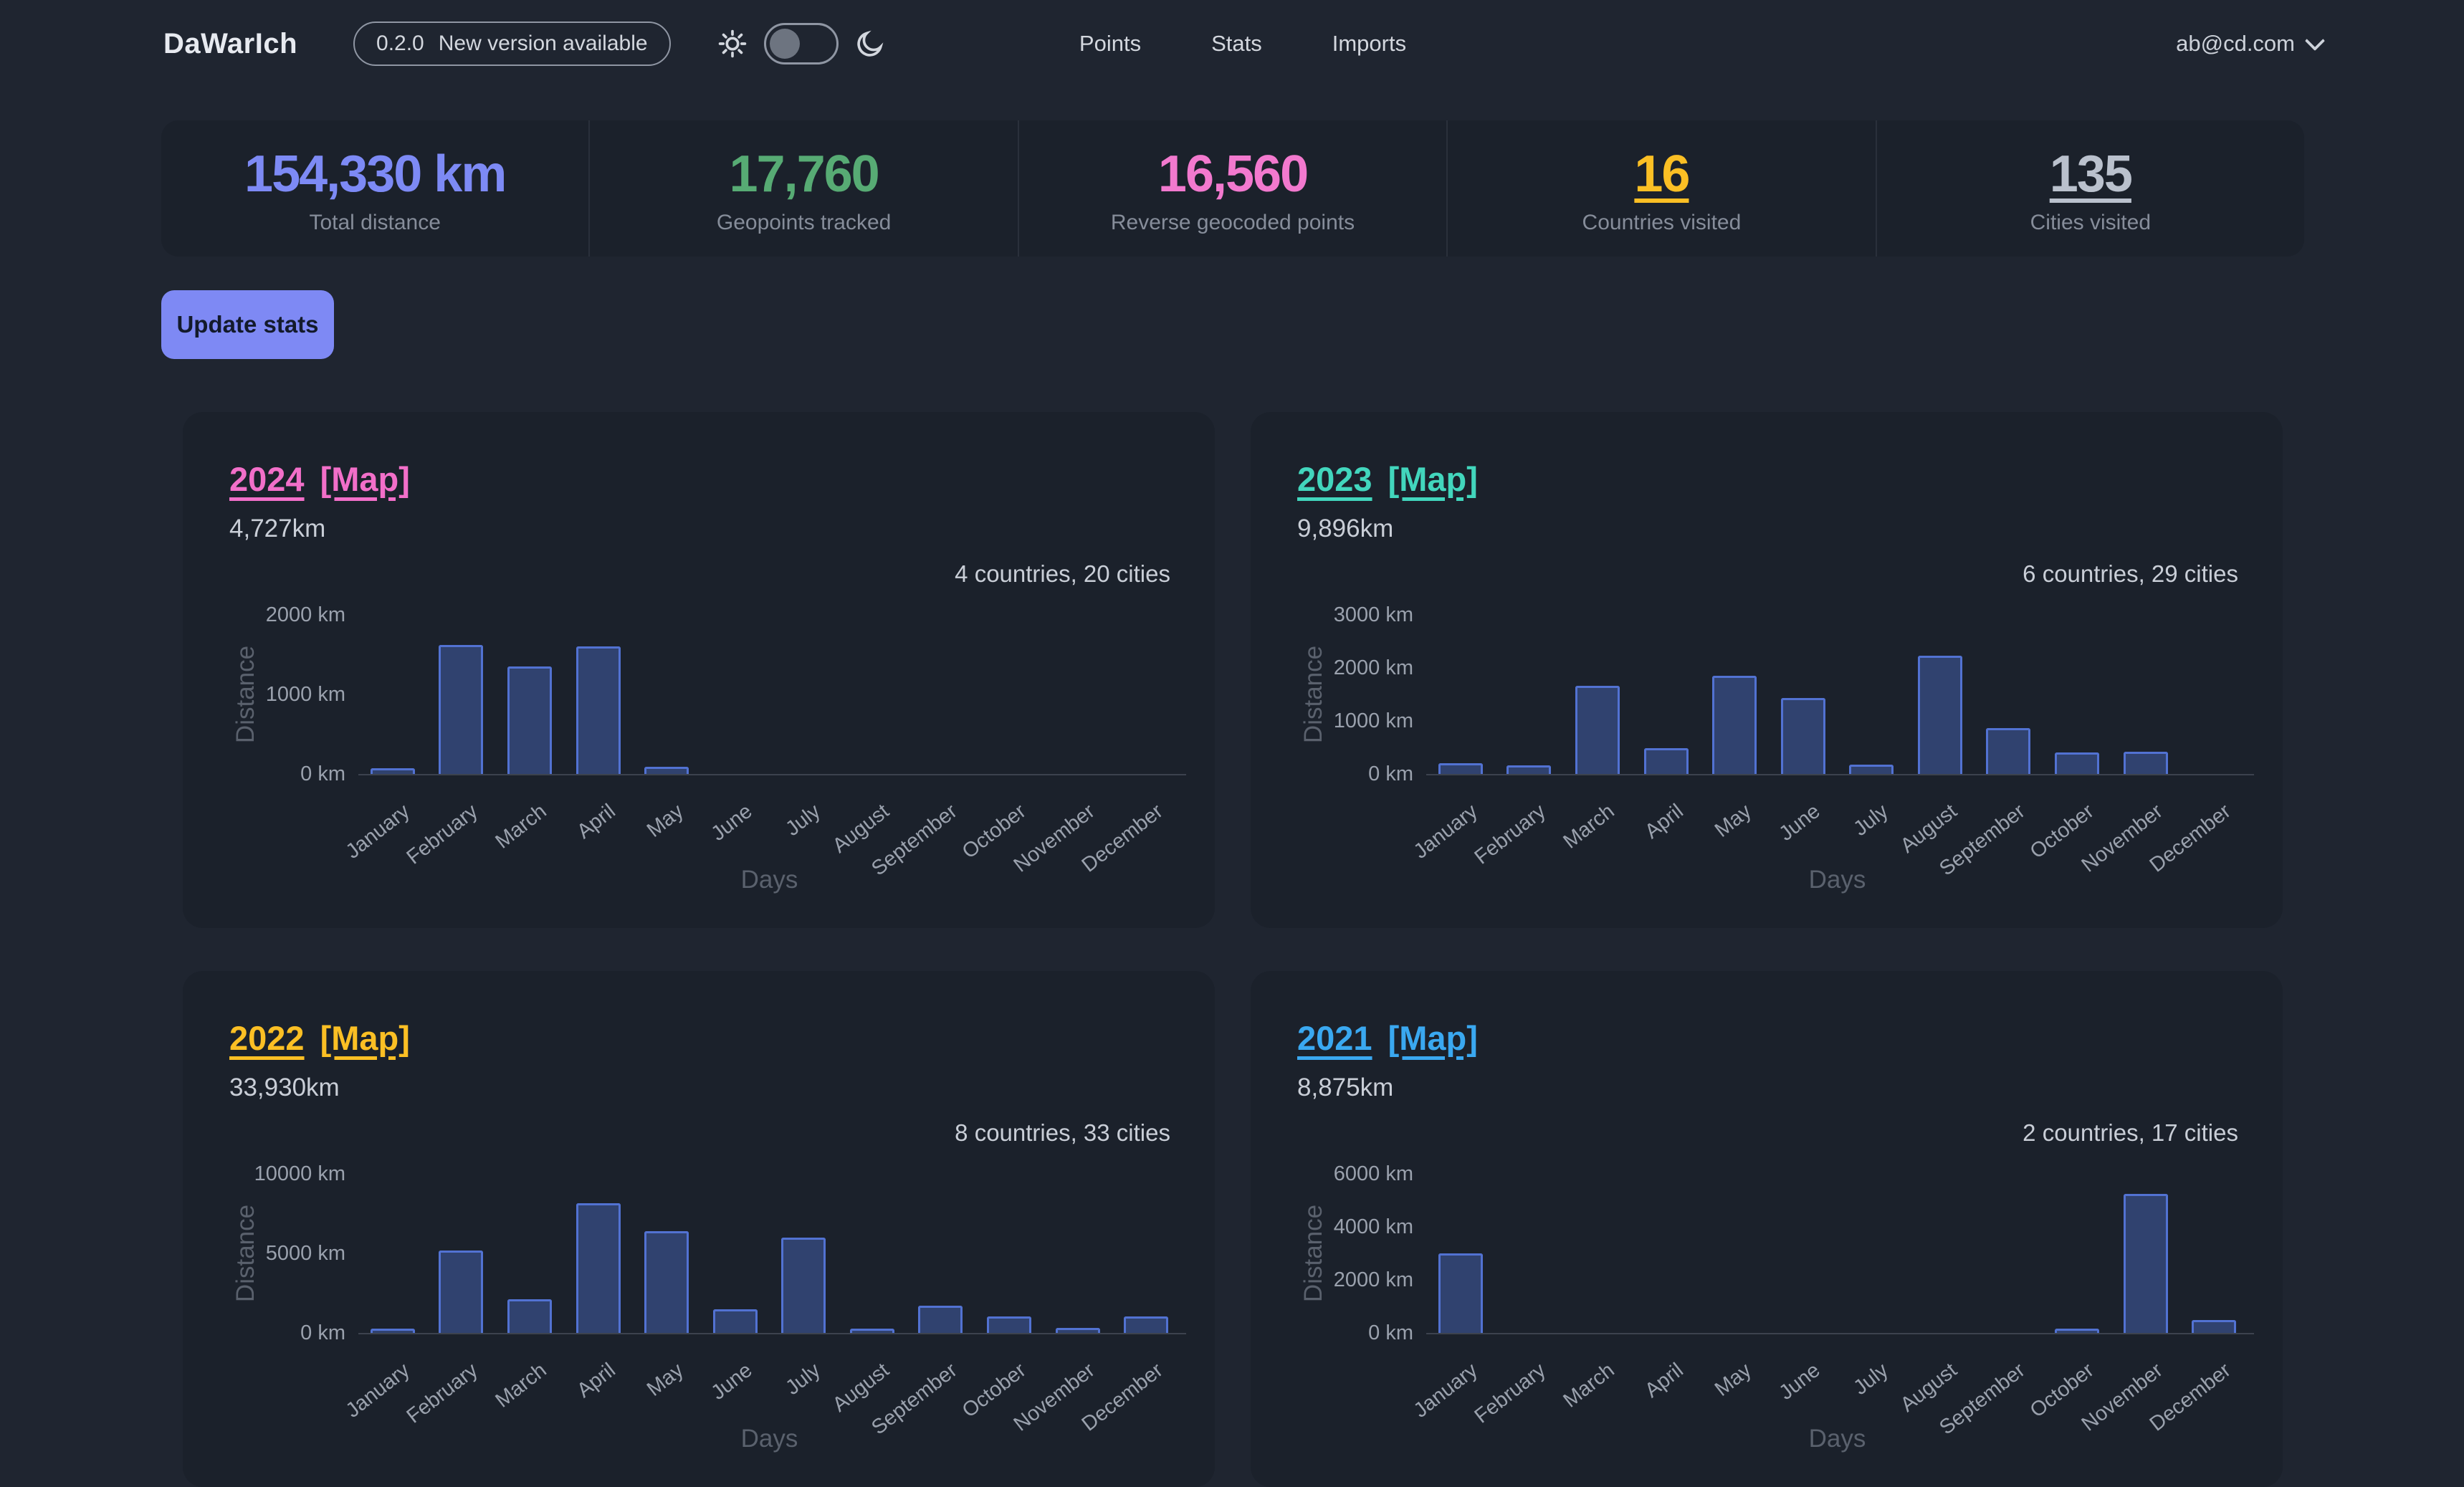 This screenshot has height=1487, width=2464. I want to click on header-right: ab@cd.com, so click(1866, 43).